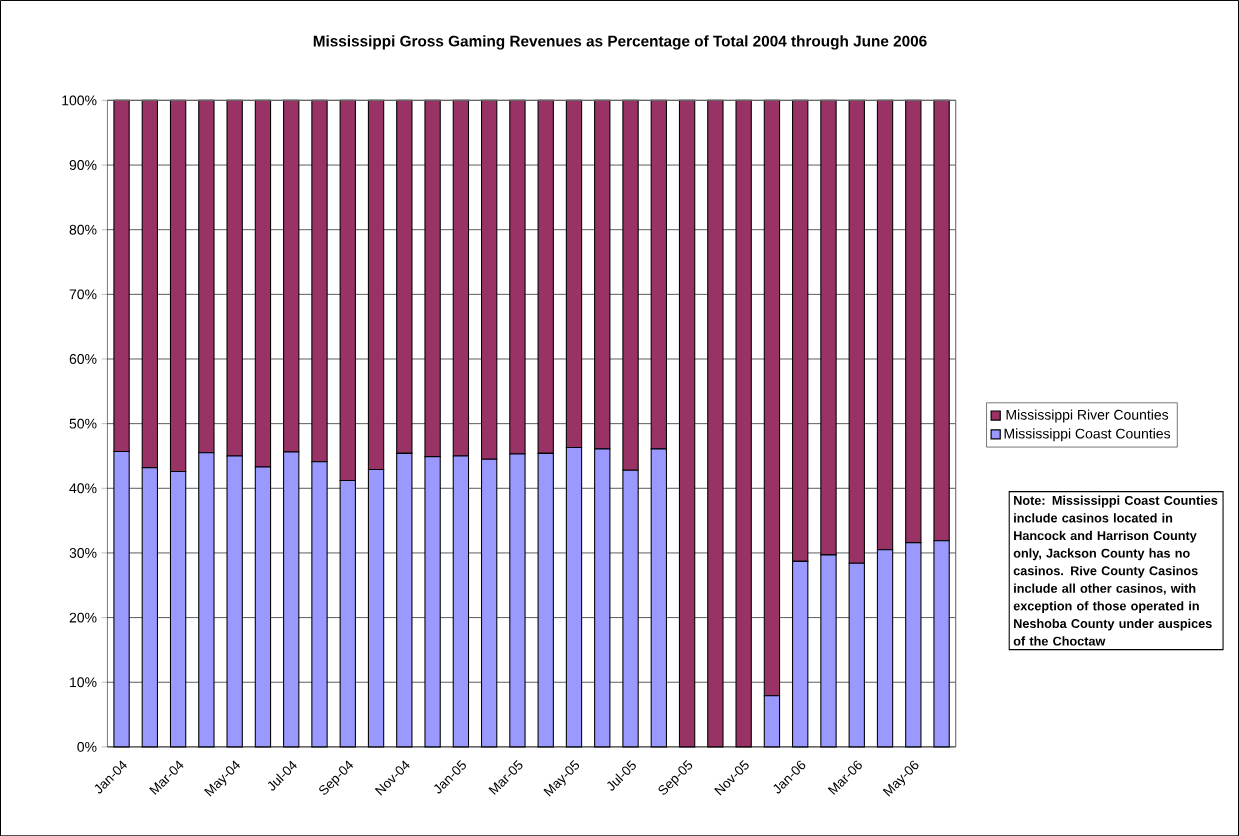 The width and height of the screenshot is (1239, 836). I want to click on legend-label: Mississippi Coast Counties, so click(1087, 435).